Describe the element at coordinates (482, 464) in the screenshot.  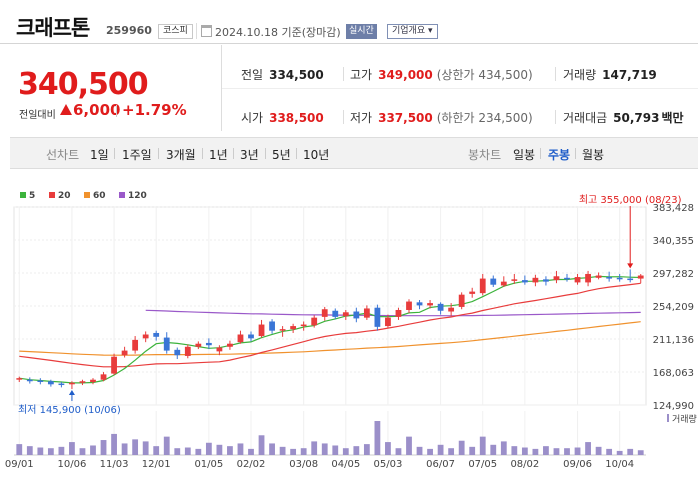
I see `x-tick-label: 07/05` at that location.